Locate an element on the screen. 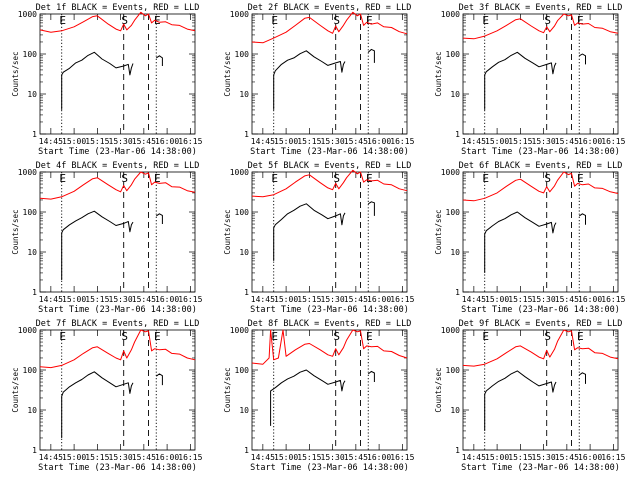  panel-title: Det 3f BLACK = Events, RED = LLD is located at coordinates (541, 8).